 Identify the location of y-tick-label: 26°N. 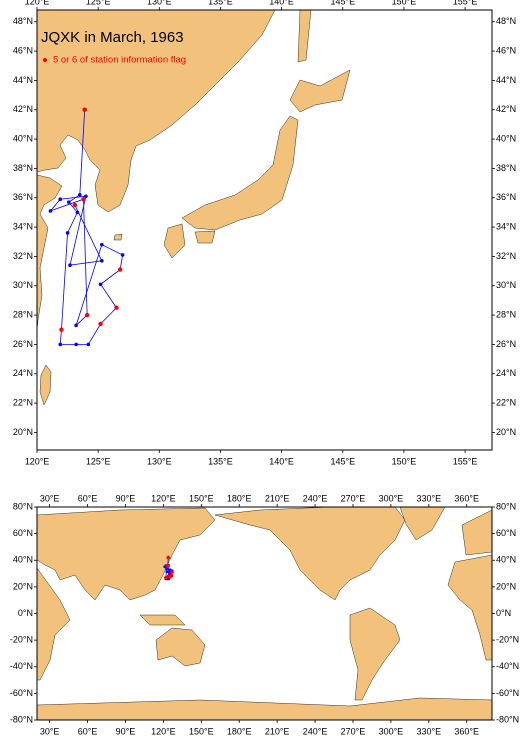
(23, 344).